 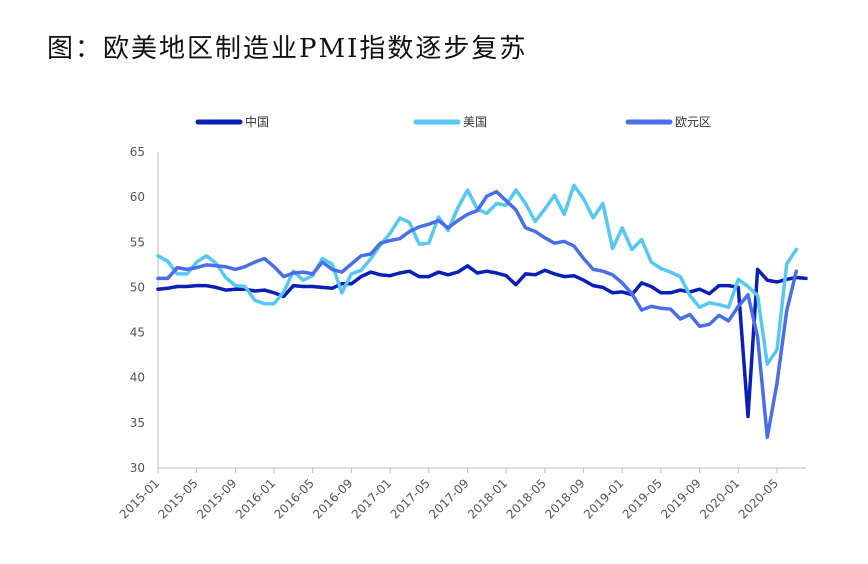 I want to click on x-tick-label: 2017-09, so click(x=448, y=498).